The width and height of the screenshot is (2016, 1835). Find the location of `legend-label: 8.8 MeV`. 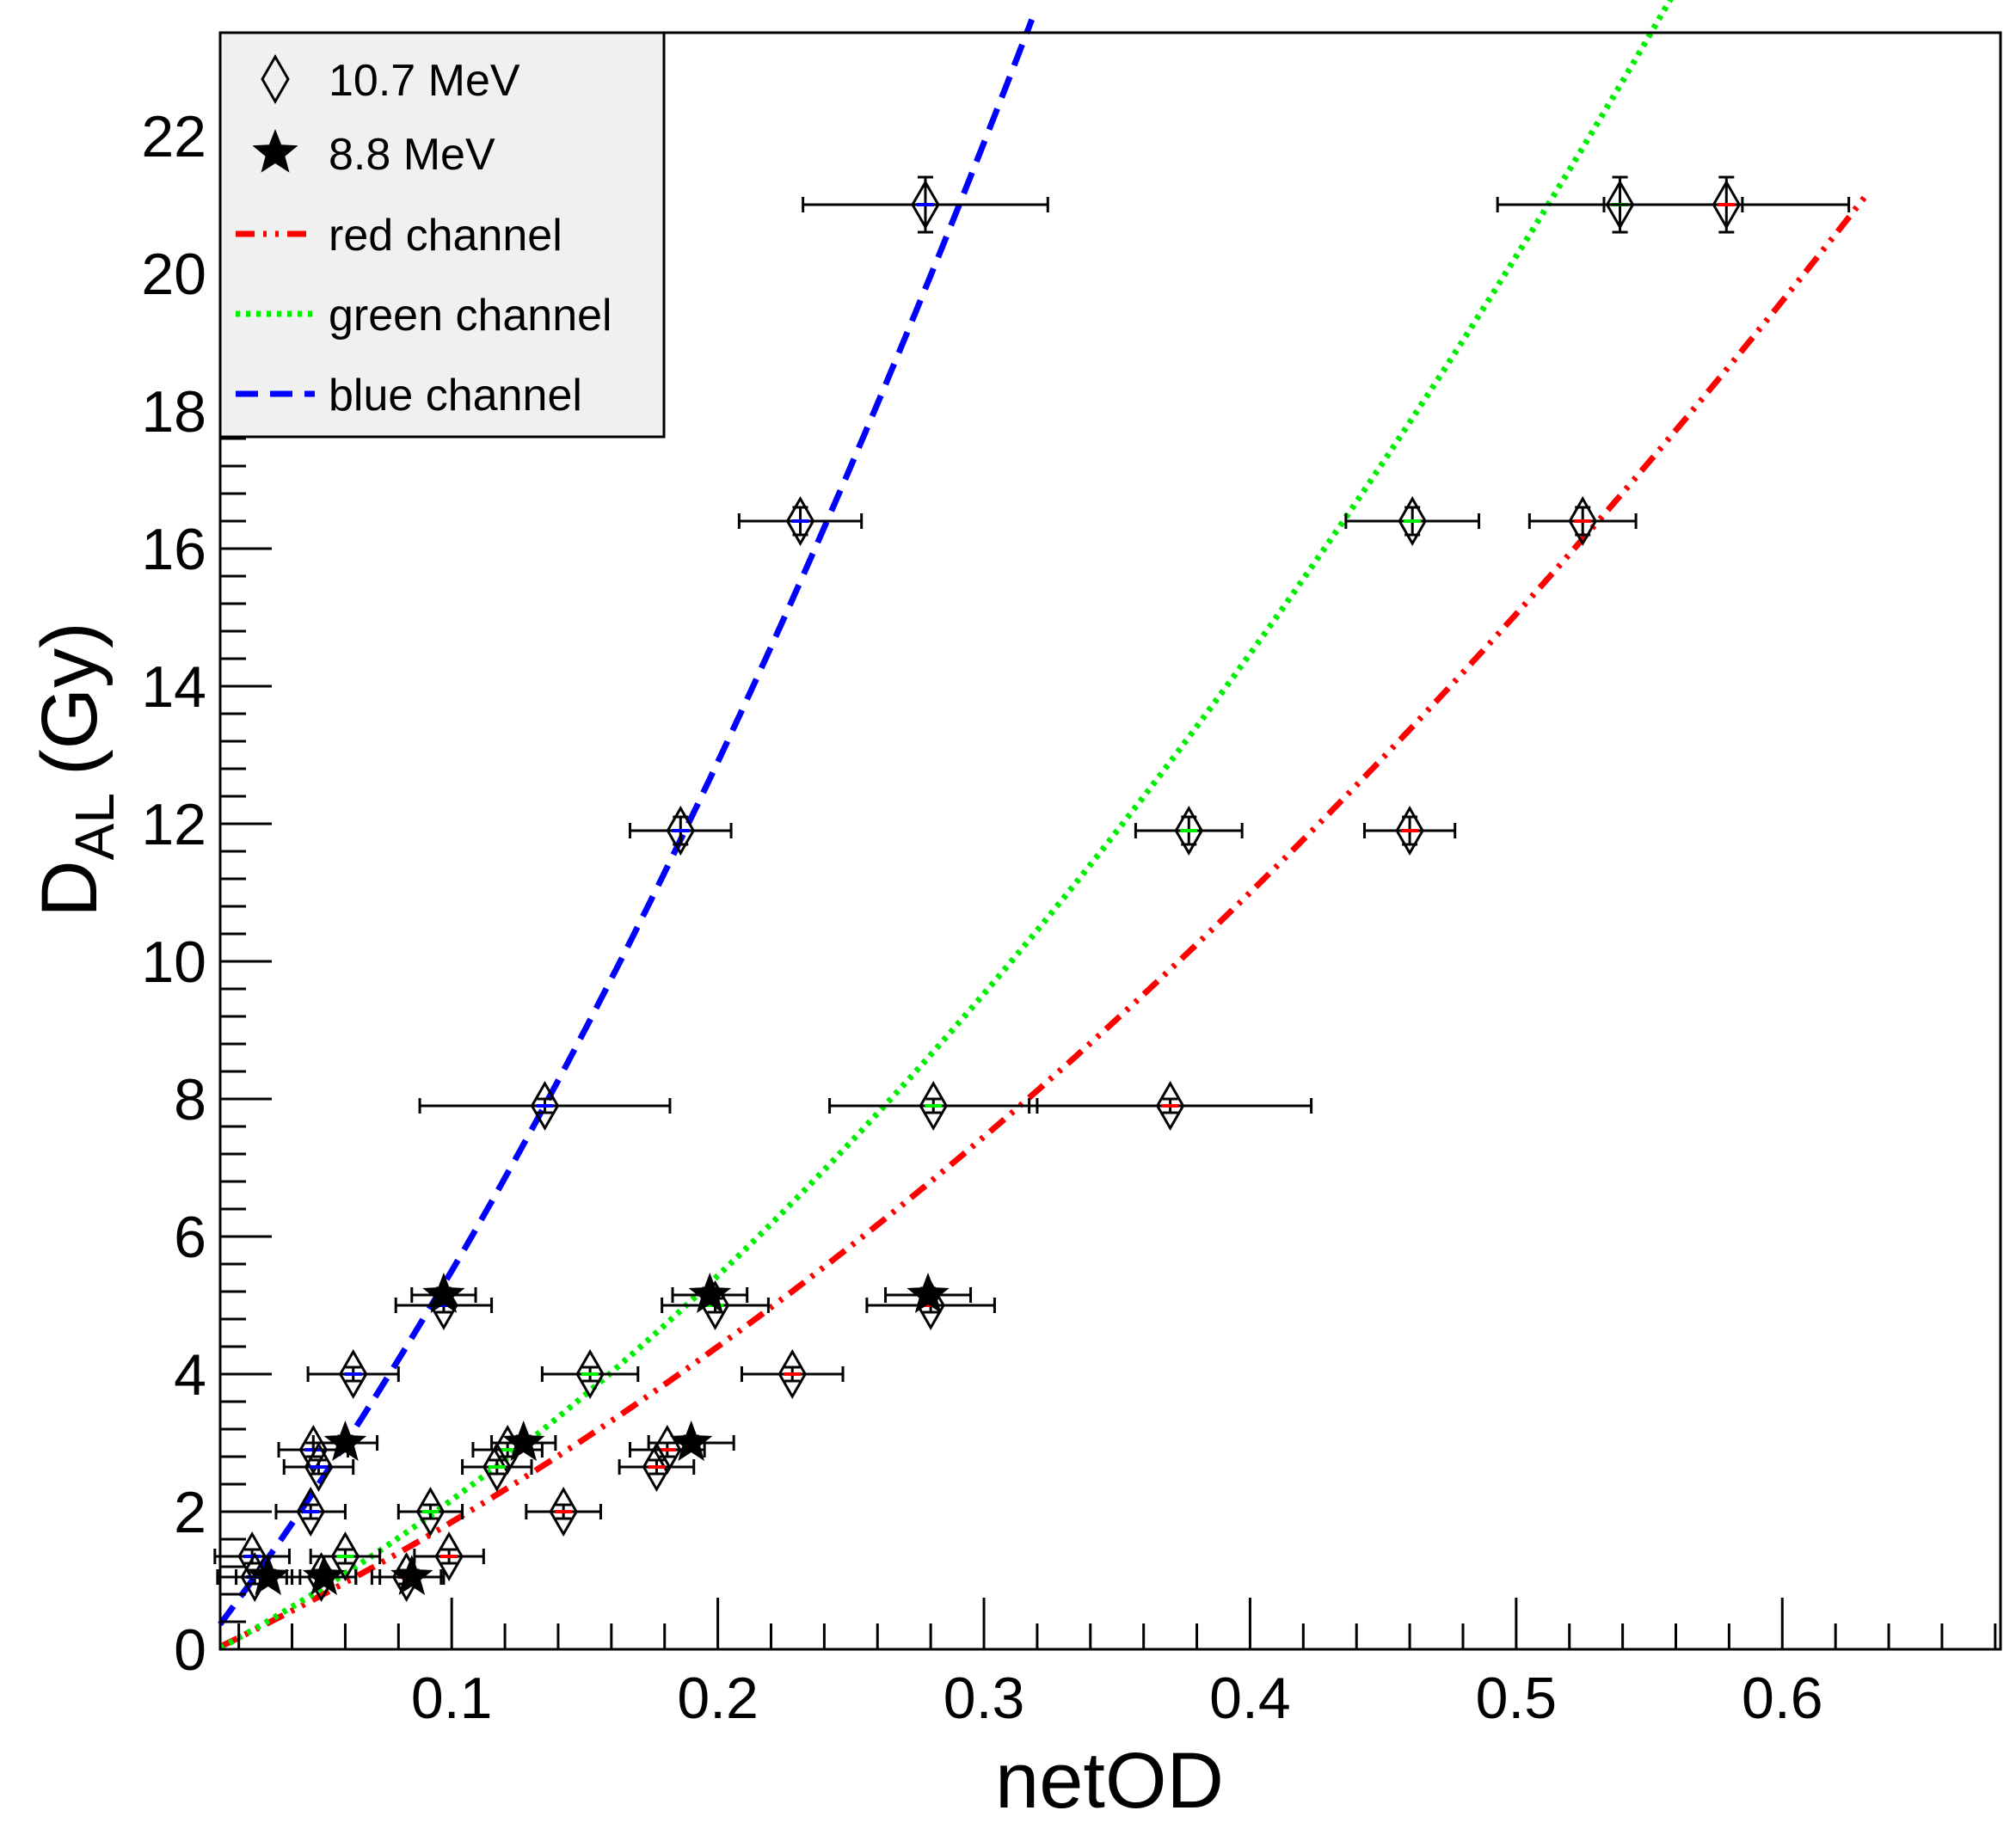

legend-label: 8.8 MeV is located at coordinates (412, 155).